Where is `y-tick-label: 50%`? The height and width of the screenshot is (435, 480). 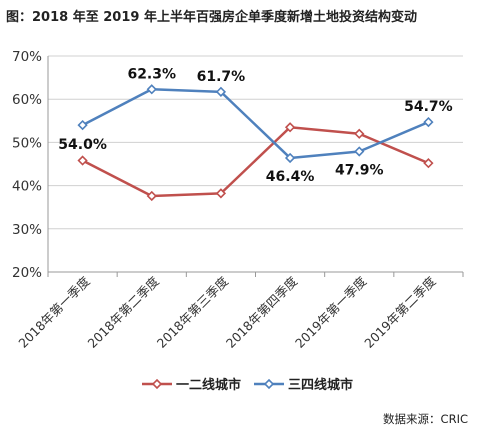
y-tick-label: 50% is located at coordinates (27, 143).